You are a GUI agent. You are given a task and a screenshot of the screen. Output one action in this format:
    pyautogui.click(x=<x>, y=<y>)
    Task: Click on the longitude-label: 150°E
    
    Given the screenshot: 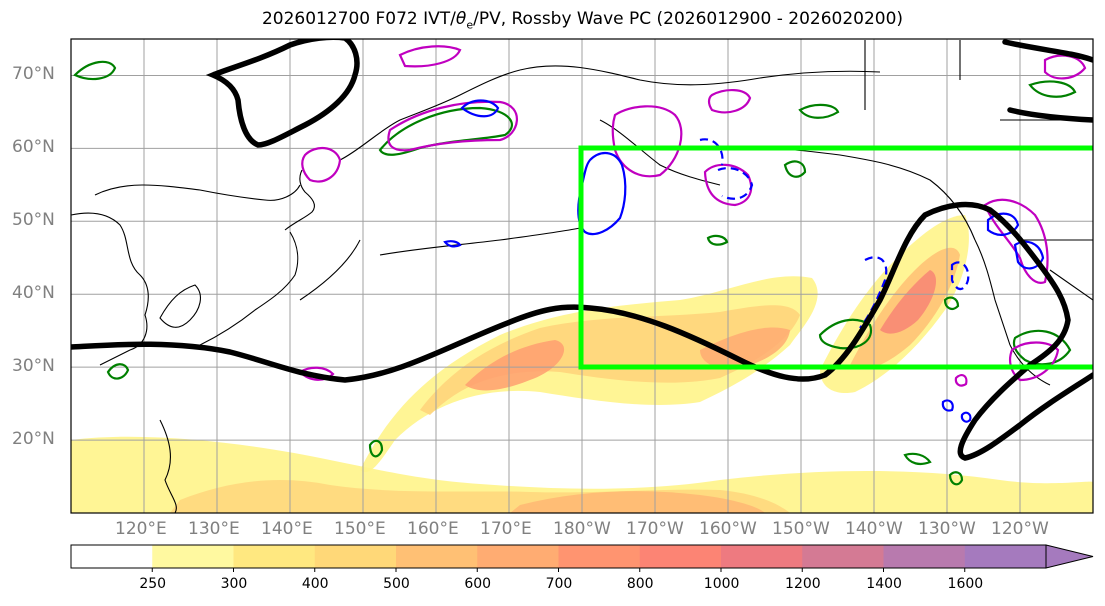 What is the action you would take?
    pyautogui.click(x=360, y=529)
    